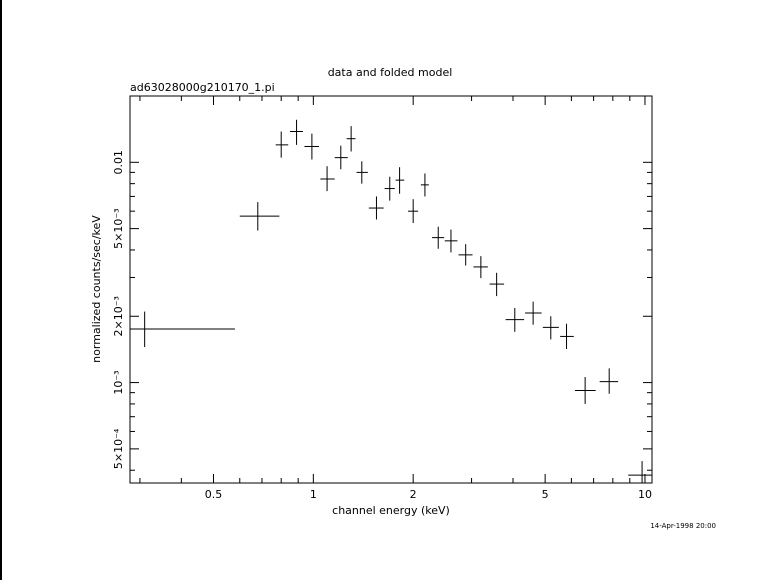  I want to click on x-tick-label: 5, so click(545, 494).